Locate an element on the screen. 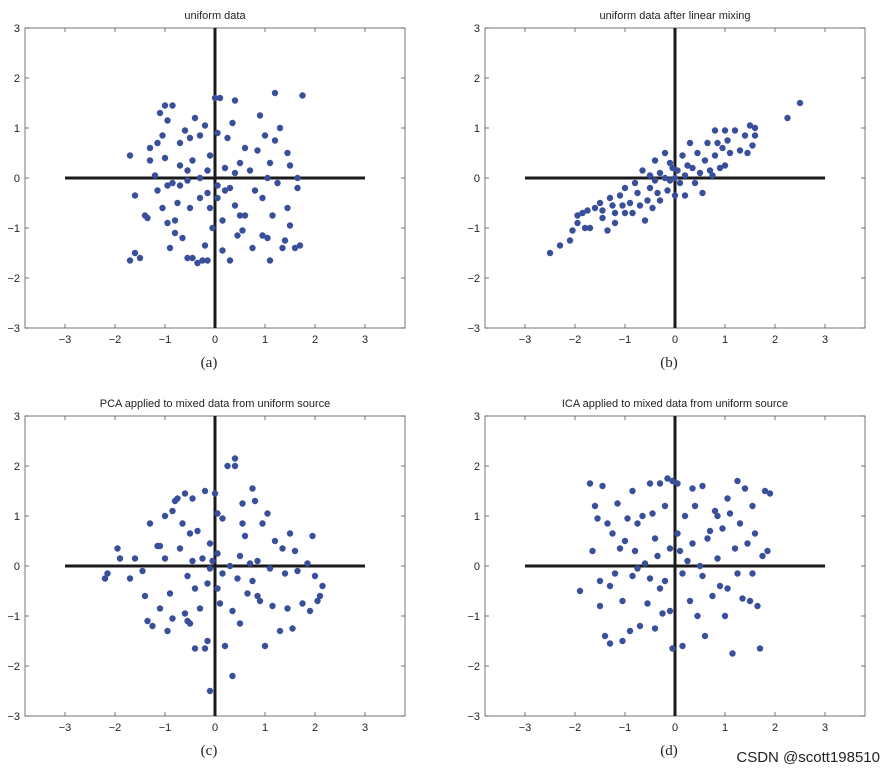  watermark: CSDN @scott198510 is located at coordinates (808, 757).